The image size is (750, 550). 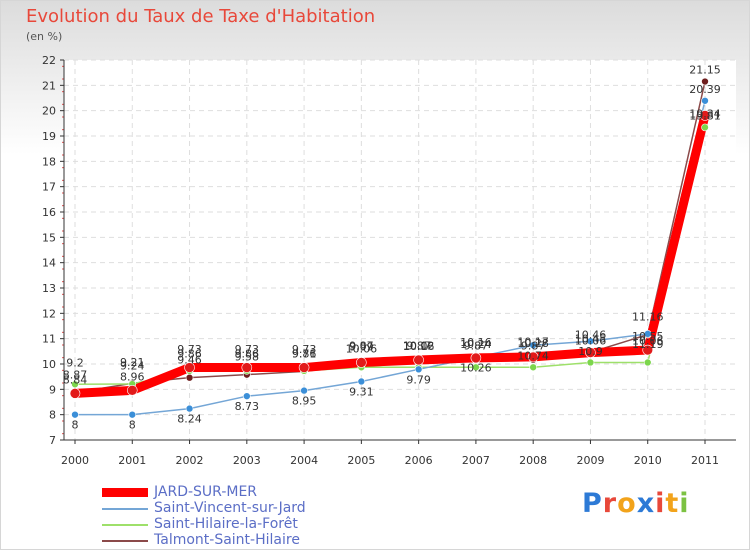 I want to click on logo-letter: t, so click(x=672, y=503).